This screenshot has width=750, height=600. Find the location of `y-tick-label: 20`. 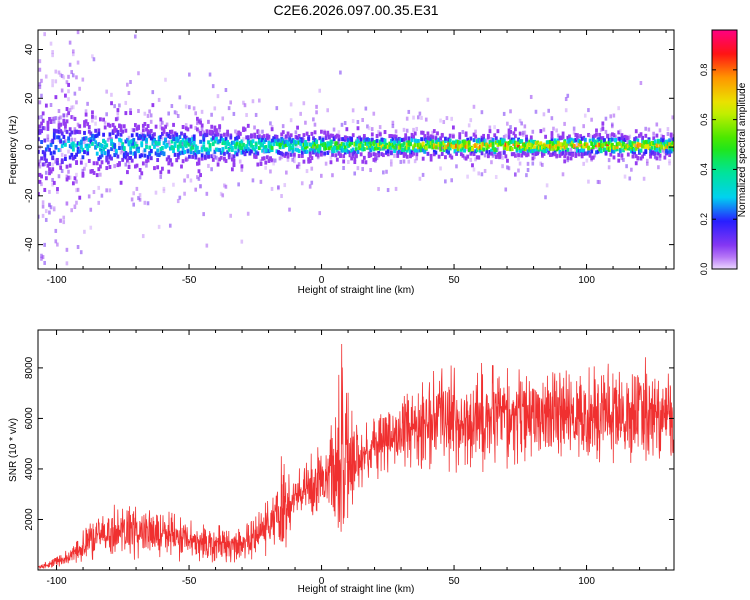

y-tick-label: 20 is located at coordinates (29, 98).